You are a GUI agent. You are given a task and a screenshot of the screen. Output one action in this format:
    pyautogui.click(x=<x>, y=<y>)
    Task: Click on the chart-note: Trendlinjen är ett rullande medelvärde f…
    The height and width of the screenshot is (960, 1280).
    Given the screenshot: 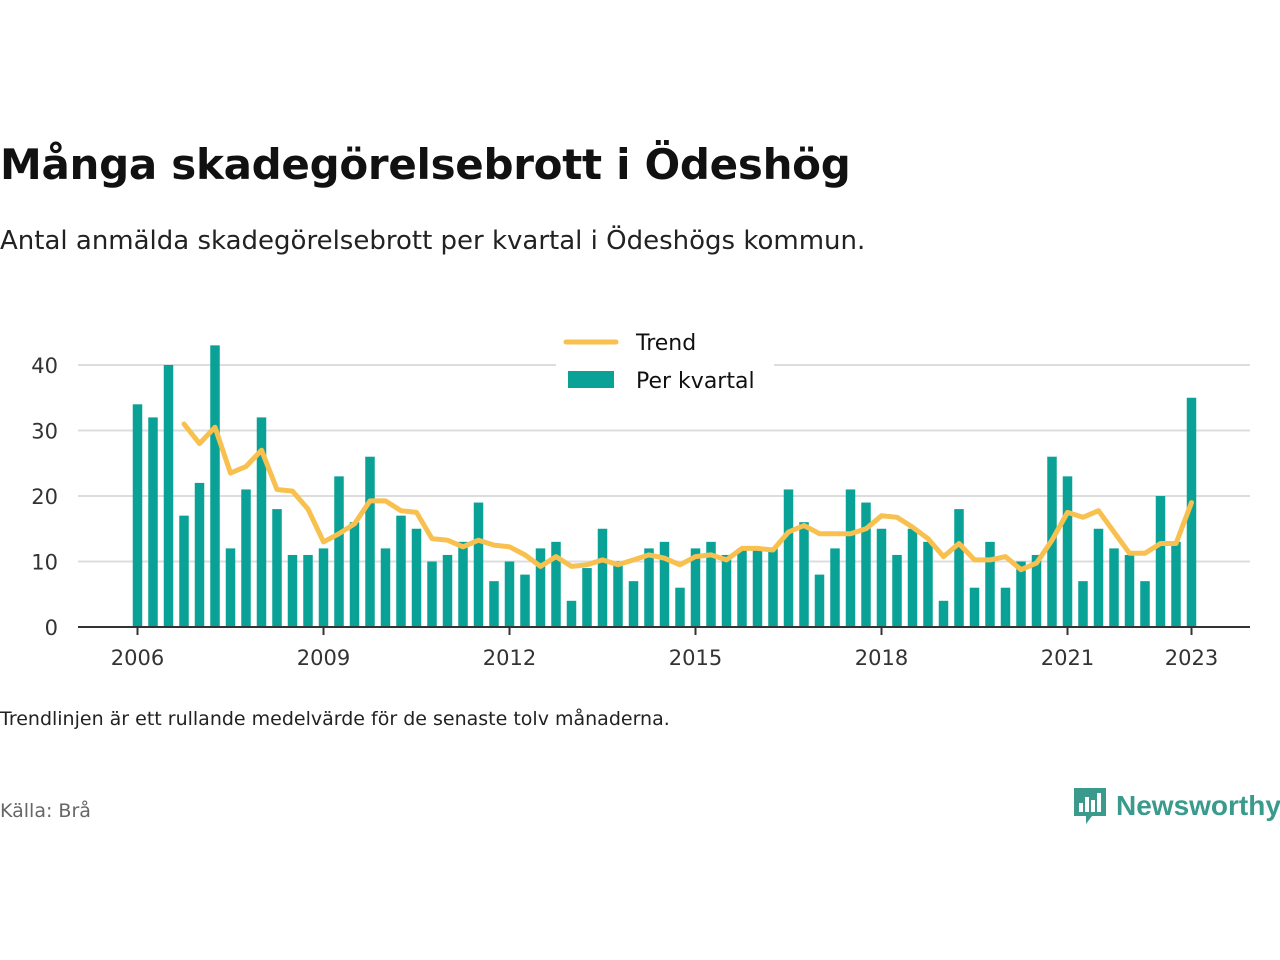 What is the action you would take?
    pyautogui.click(x=335, y=719)
    